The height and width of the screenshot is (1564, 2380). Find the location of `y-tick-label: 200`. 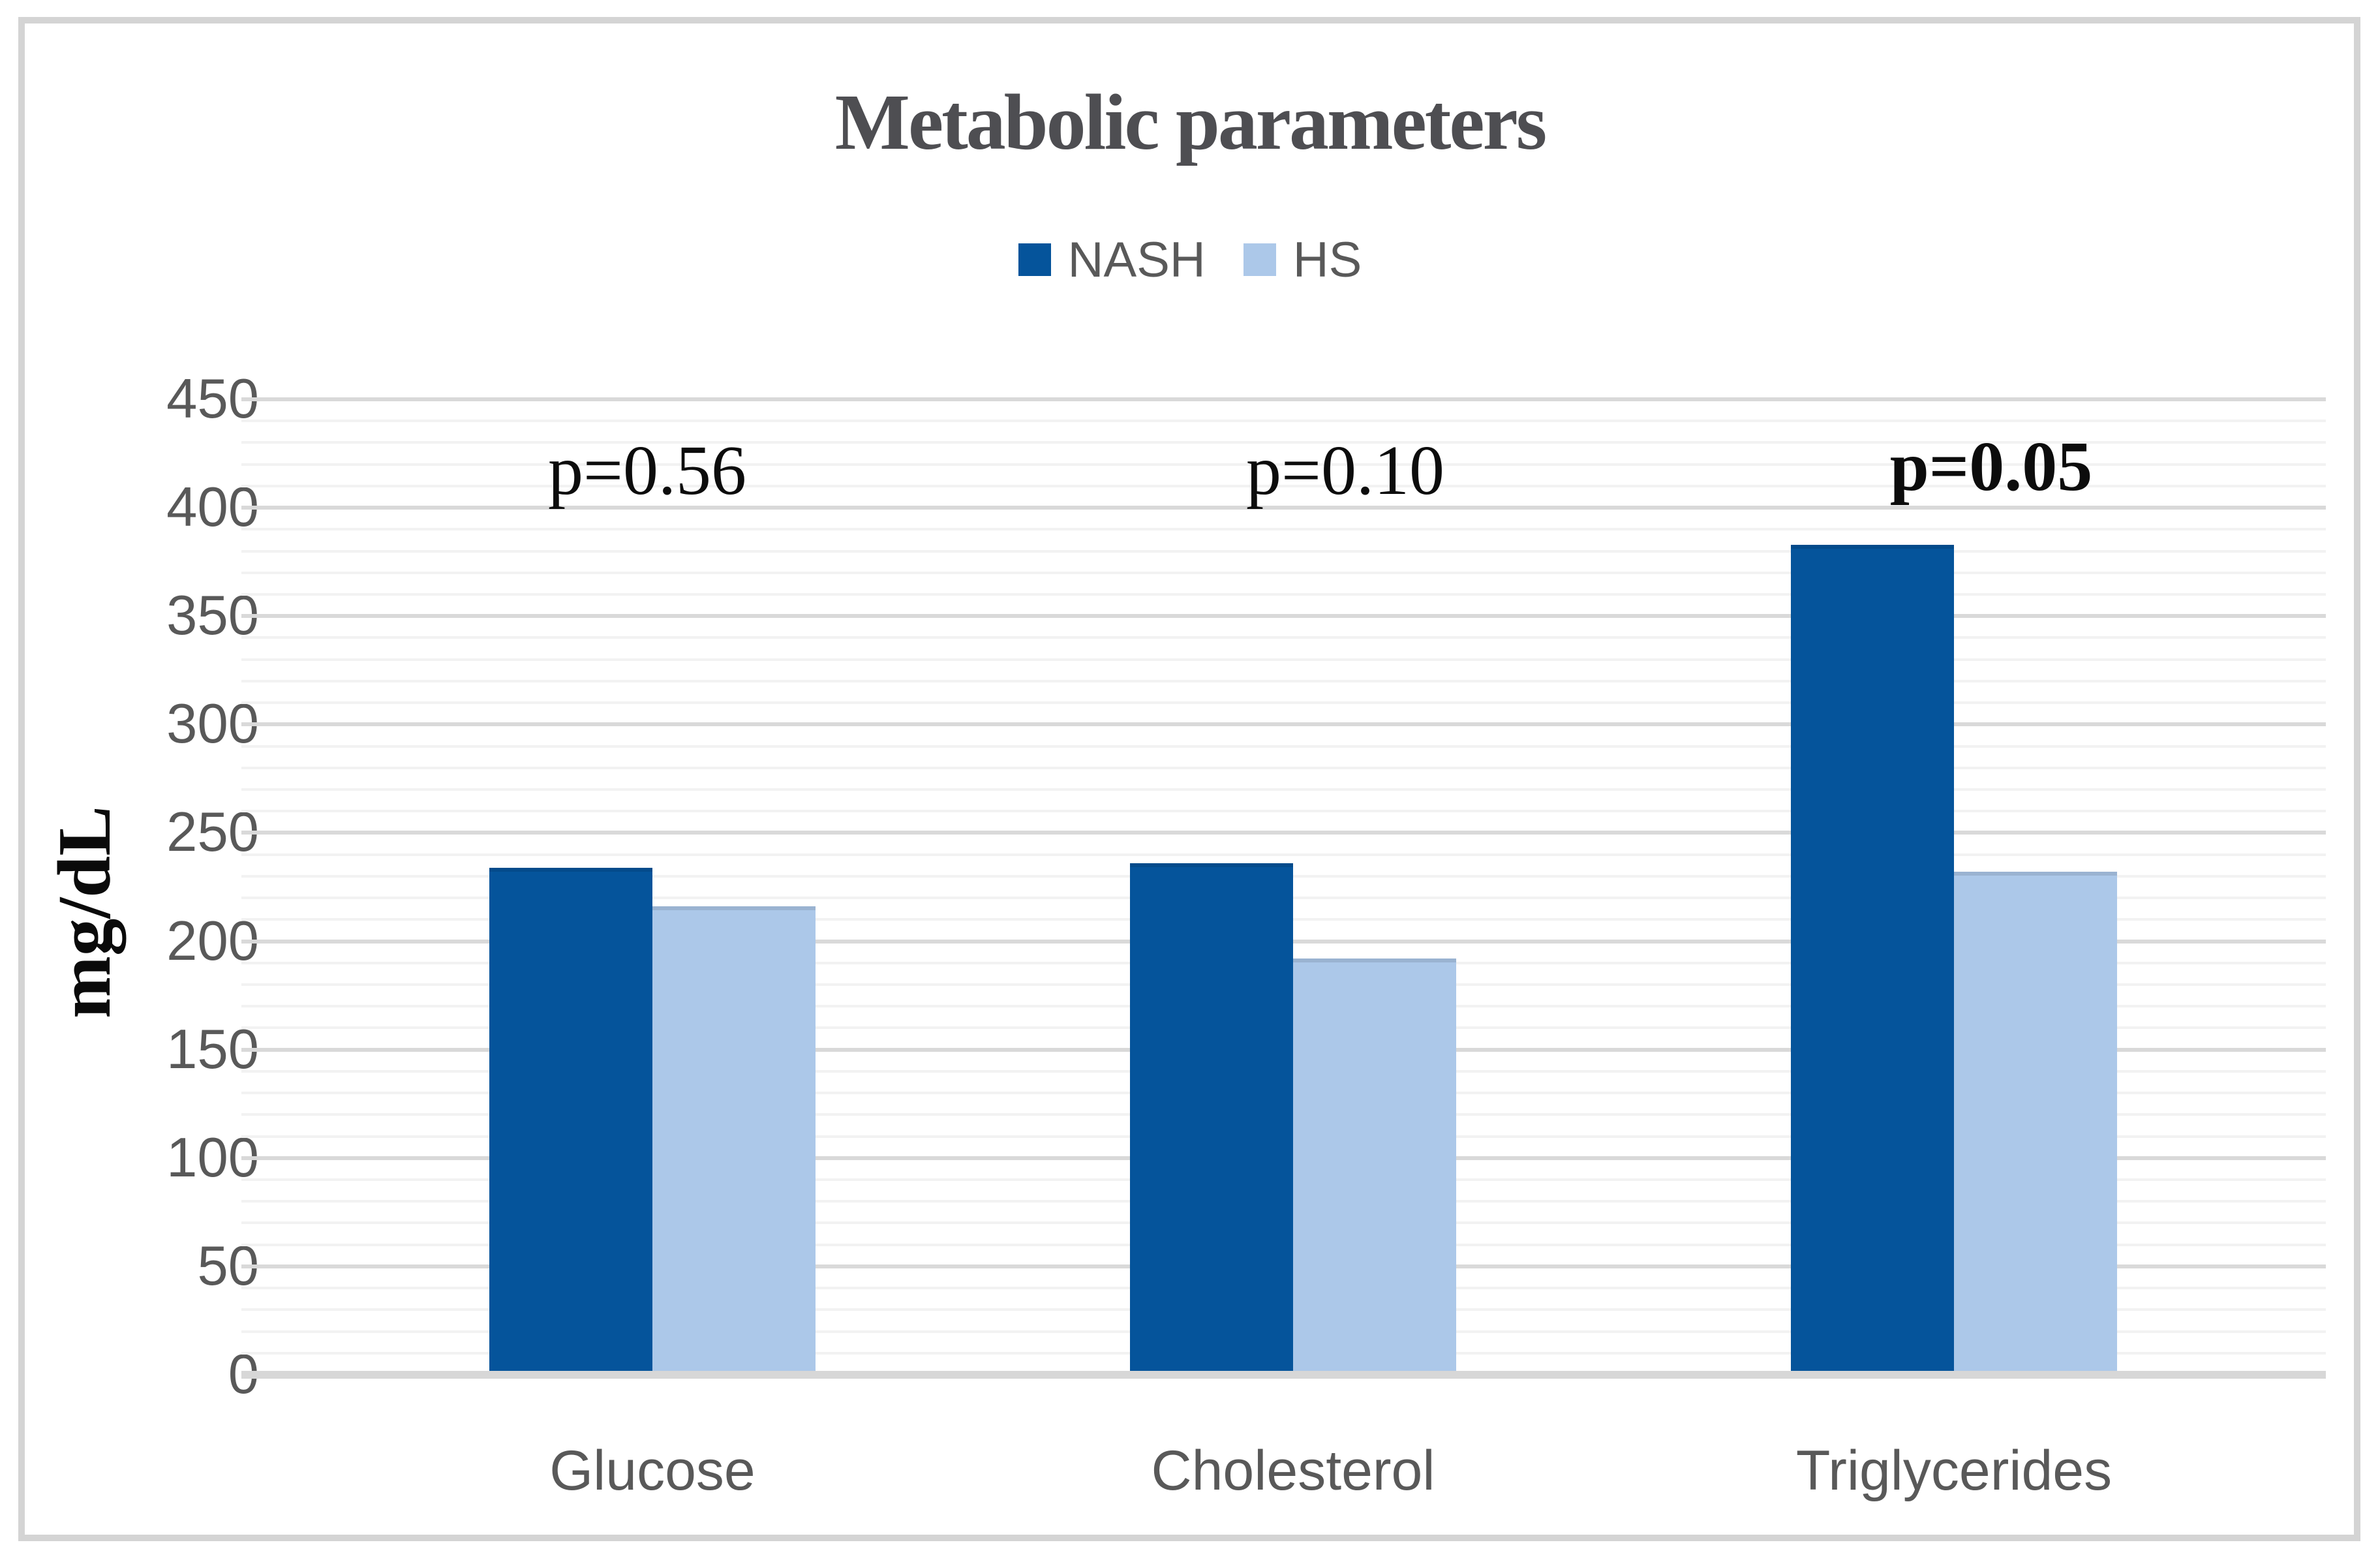

y-tick-label: 200 is located at coordinates (212, 941).